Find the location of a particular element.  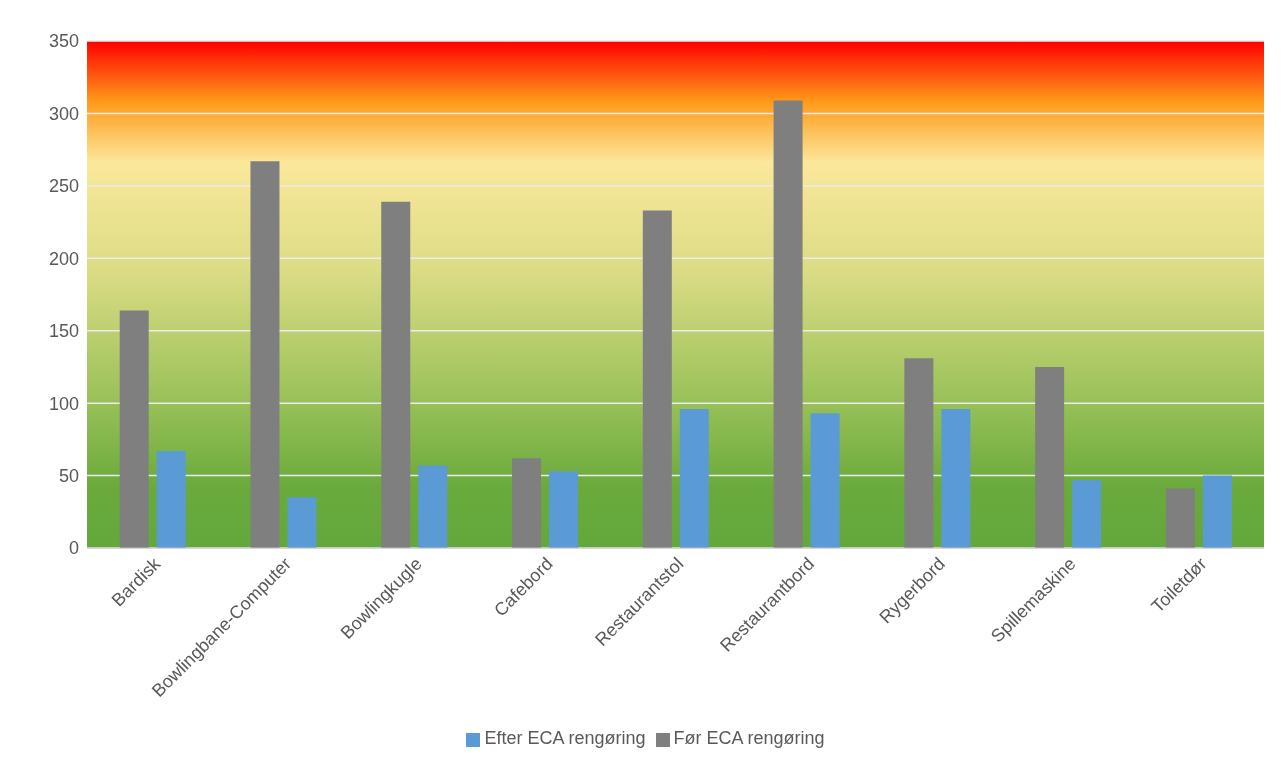

legend-label: Efter ECA rengøring is located at coordinates (565, 738).